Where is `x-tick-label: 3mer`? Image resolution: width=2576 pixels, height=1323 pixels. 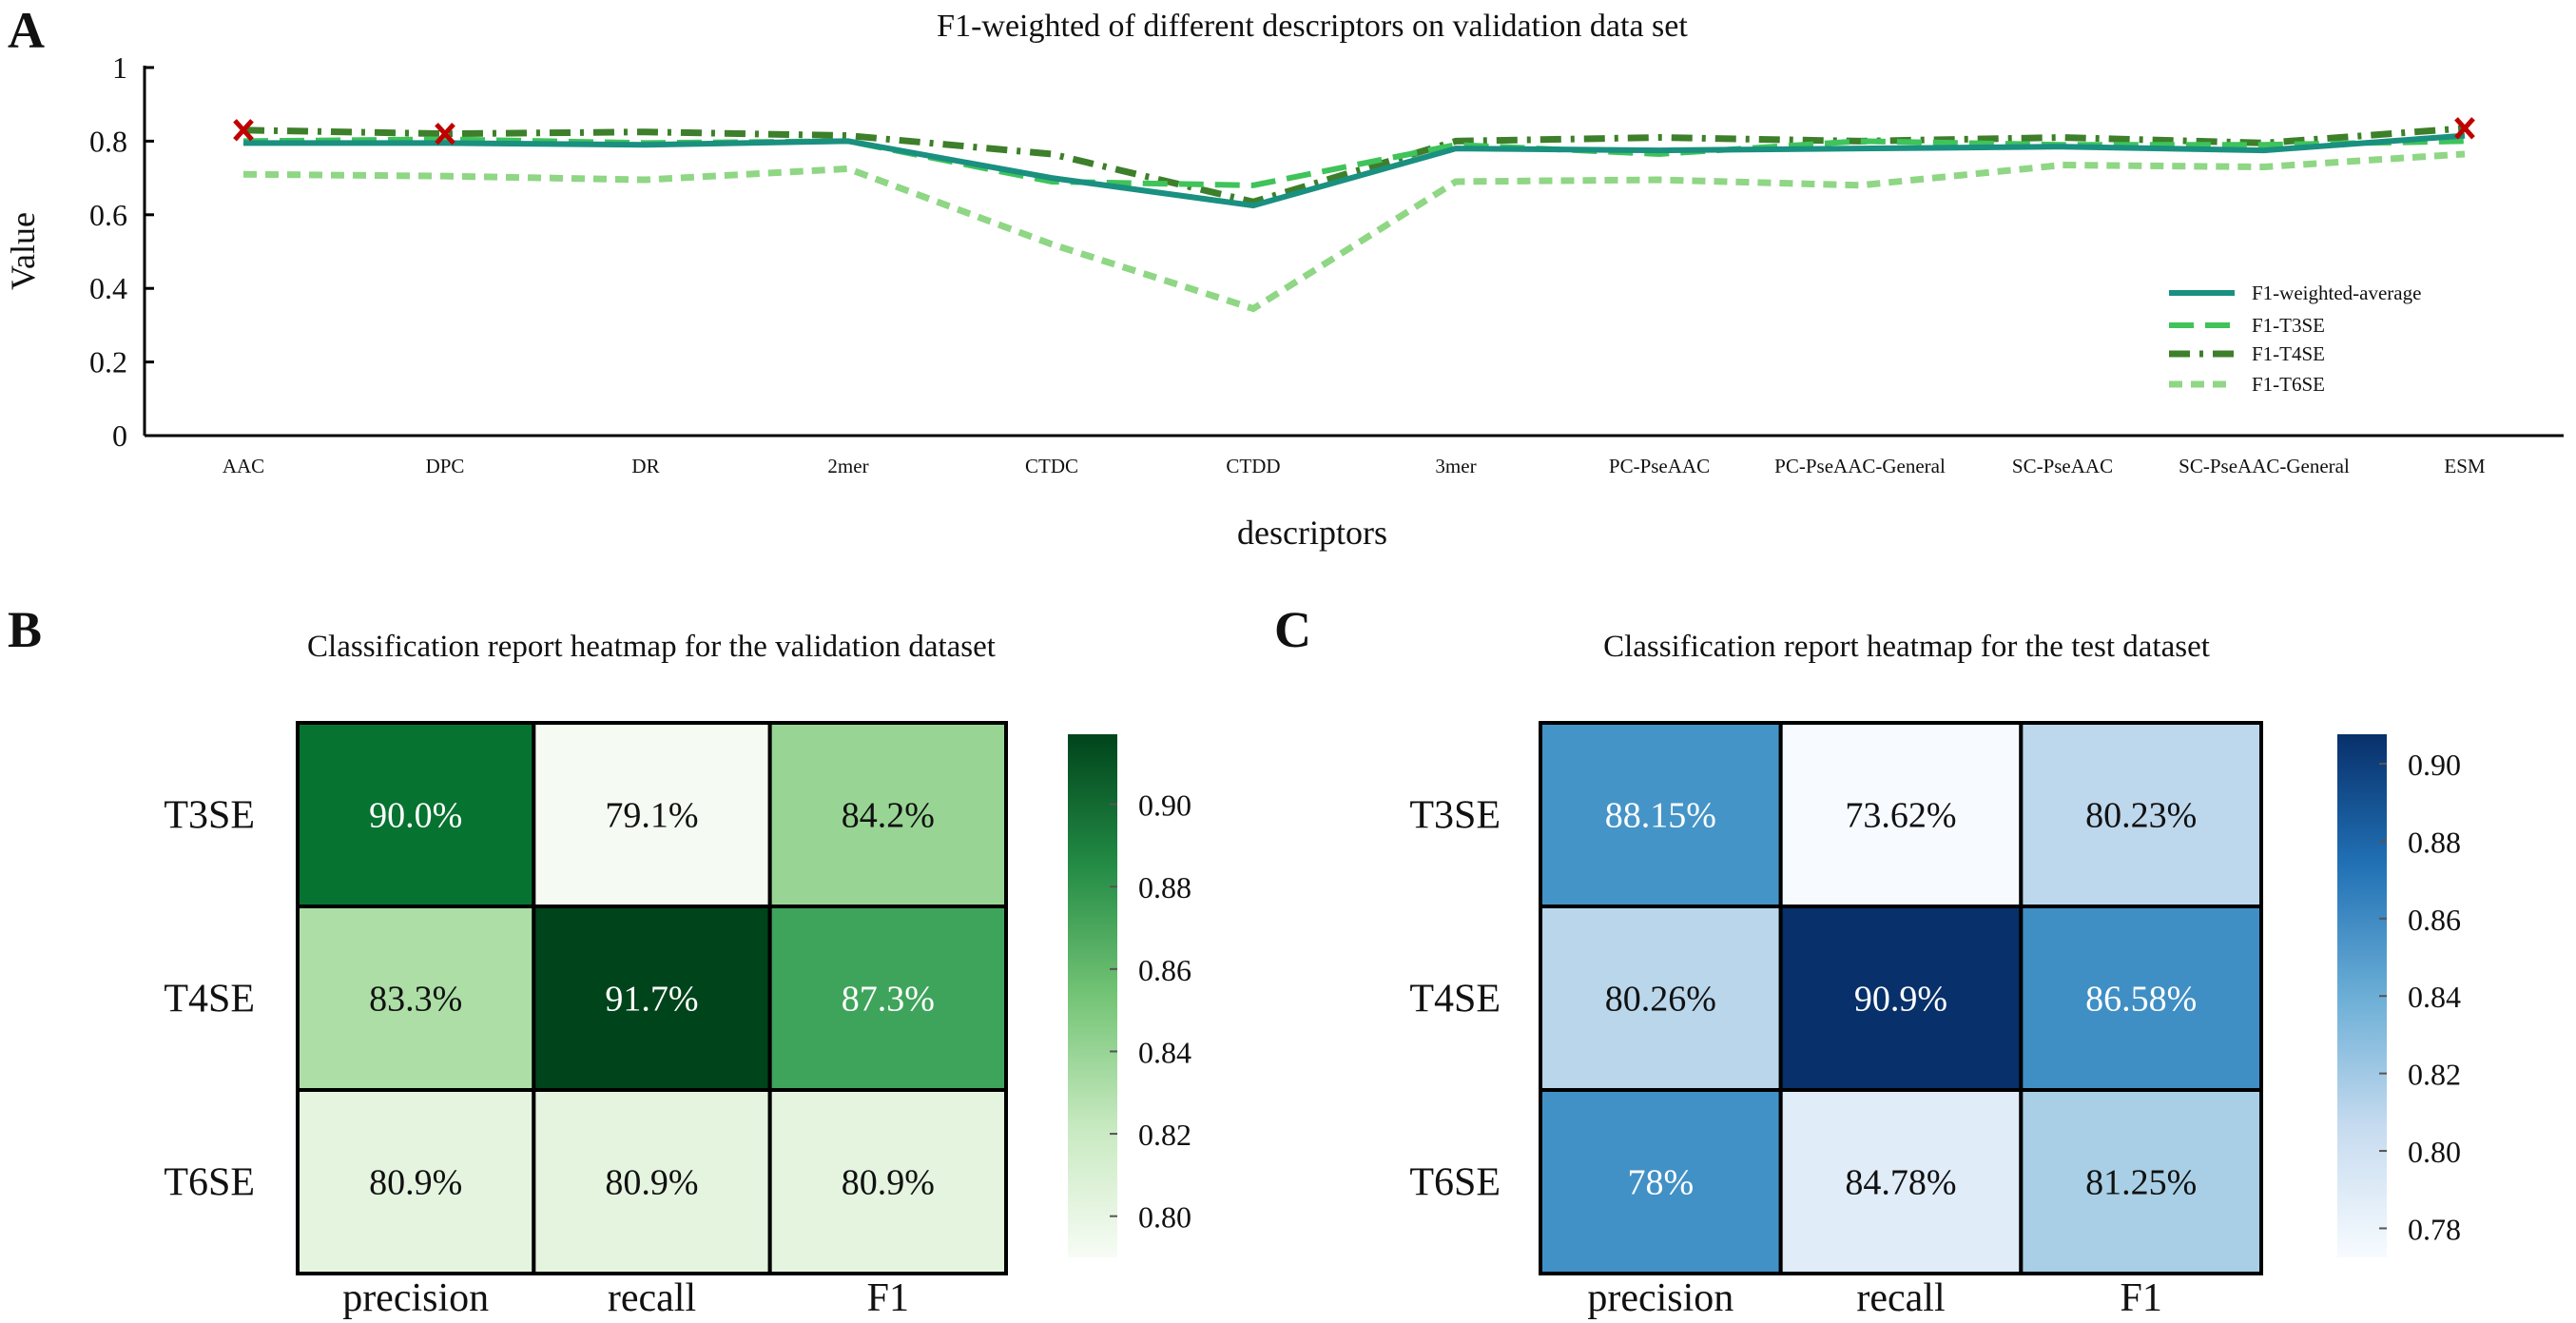
x-tick-label: 3mer is located at coordinates (1455, 466).